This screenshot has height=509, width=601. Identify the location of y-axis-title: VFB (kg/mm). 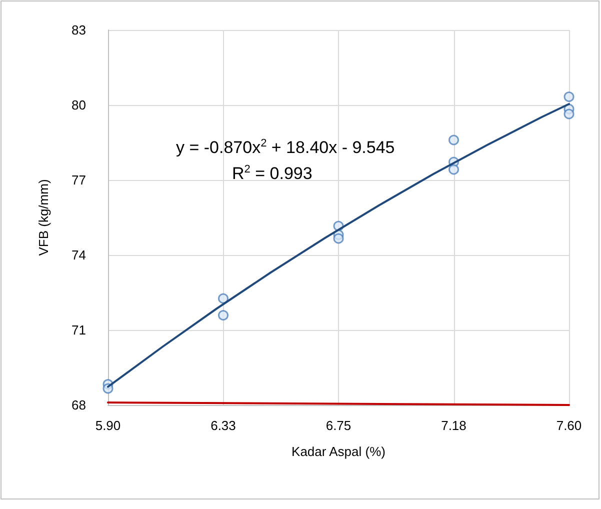
(43, 217).